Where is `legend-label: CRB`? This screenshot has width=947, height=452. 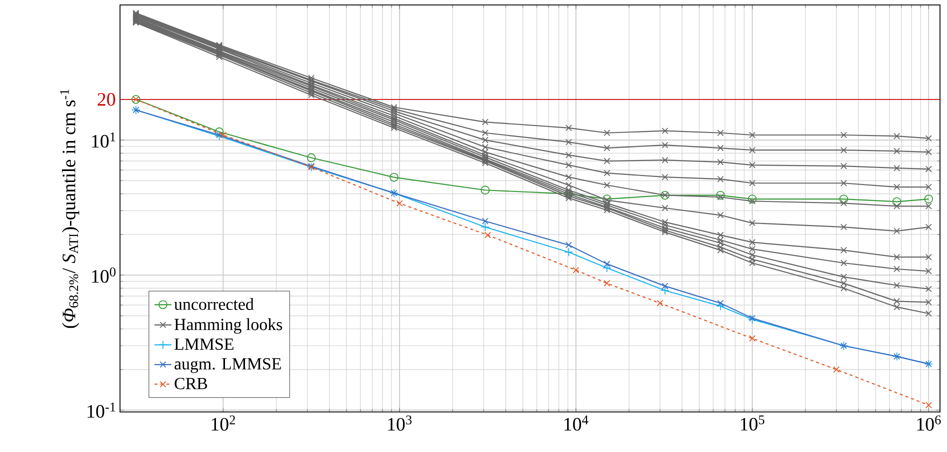 legend-label: CRB is located at coordinates (191, 384).